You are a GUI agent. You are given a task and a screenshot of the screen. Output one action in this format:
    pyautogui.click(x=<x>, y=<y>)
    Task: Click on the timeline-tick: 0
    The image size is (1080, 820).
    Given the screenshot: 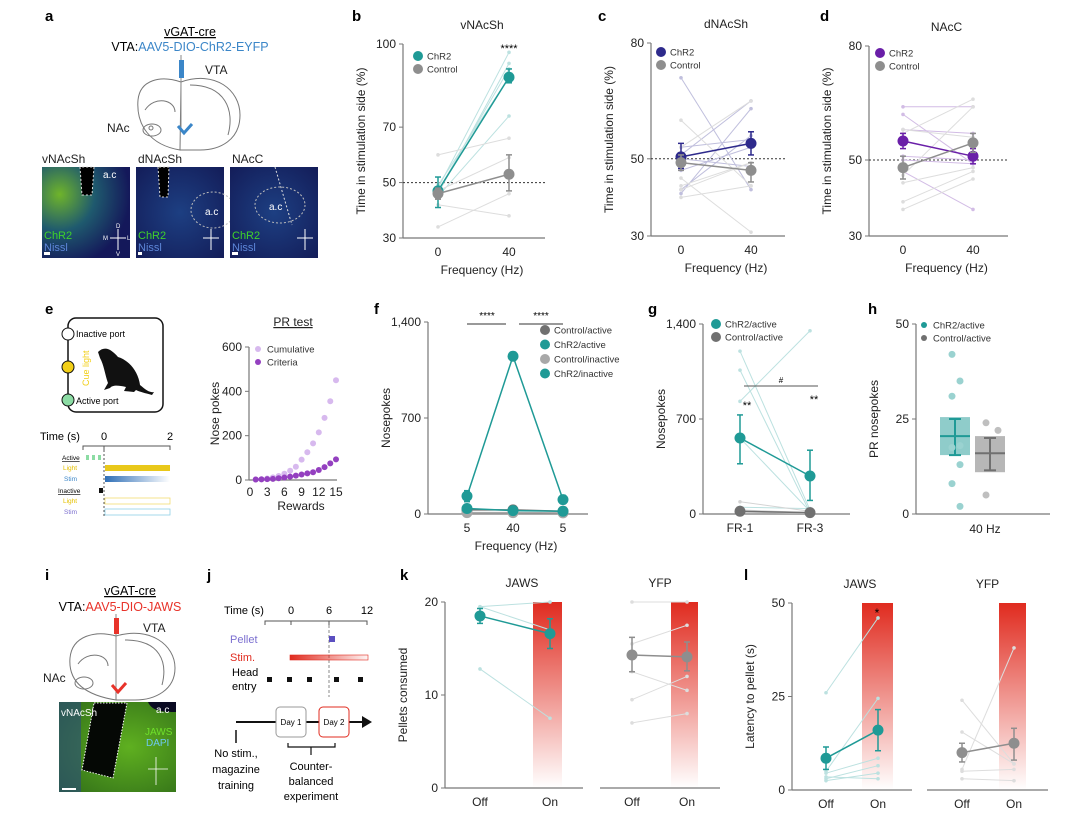 What is the action you would take?
    pyautogui.click(x=291, y=611)
    